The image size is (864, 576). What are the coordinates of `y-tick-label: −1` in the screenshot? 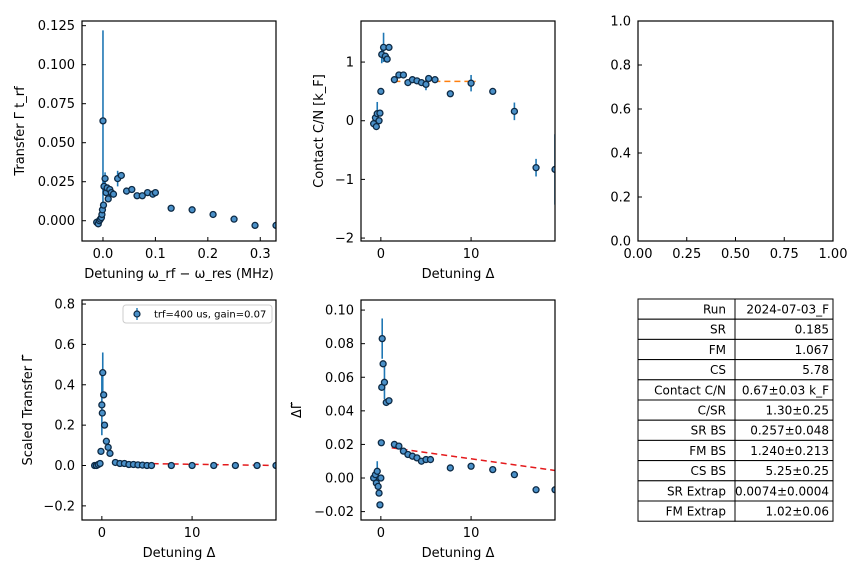 It's located at (344, 180).